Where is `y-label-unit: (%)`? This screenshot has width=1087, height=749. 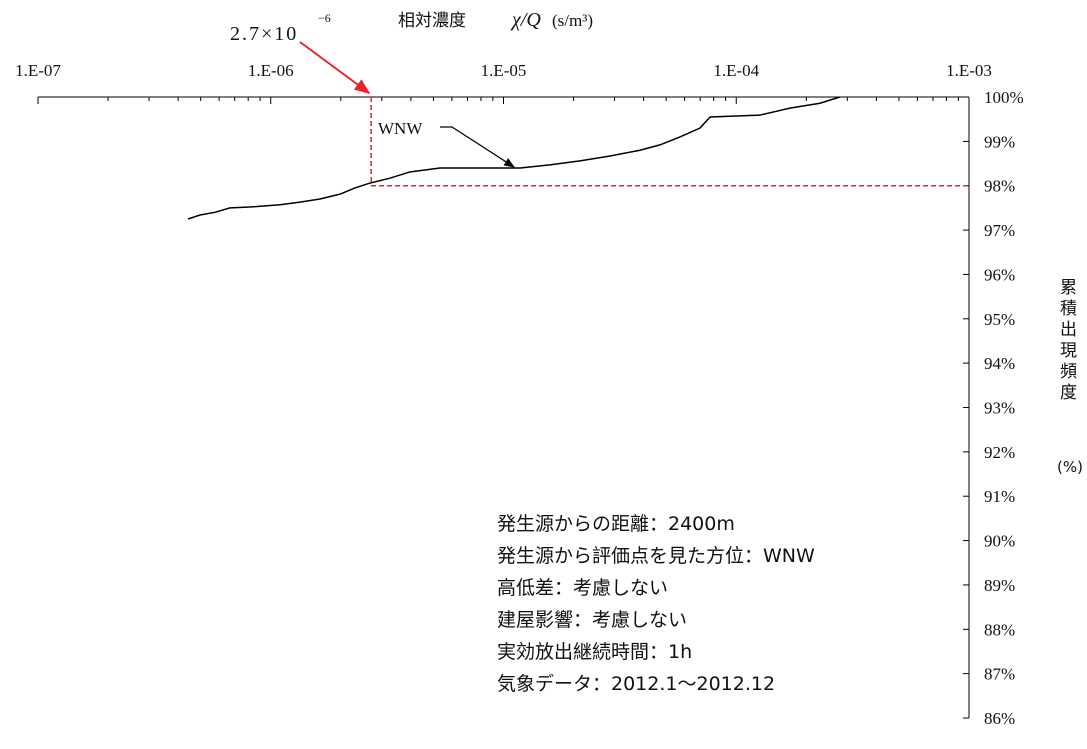
y-label-unit: (%) is located at coordinates (1070, 467).